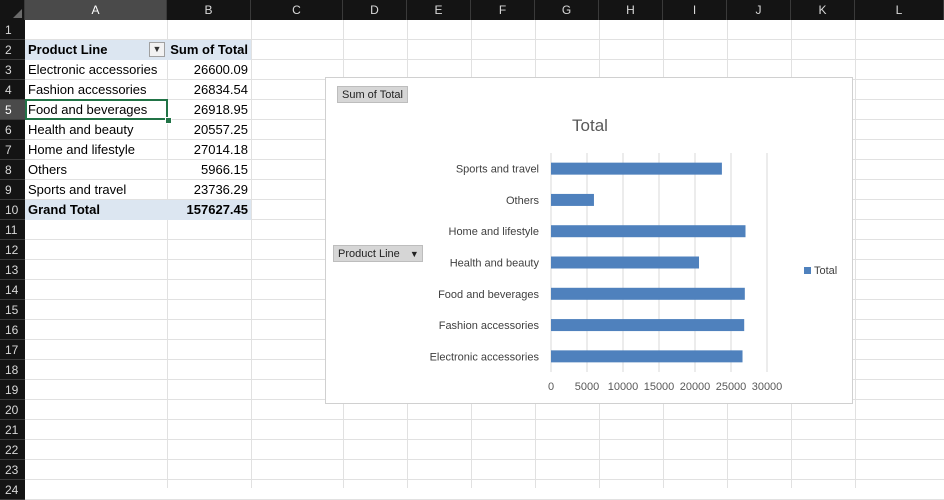  What do you see at coordinates (12, 30) in the screenshot?
I see `row-header-1: 1` at bounding box center [12, 30].